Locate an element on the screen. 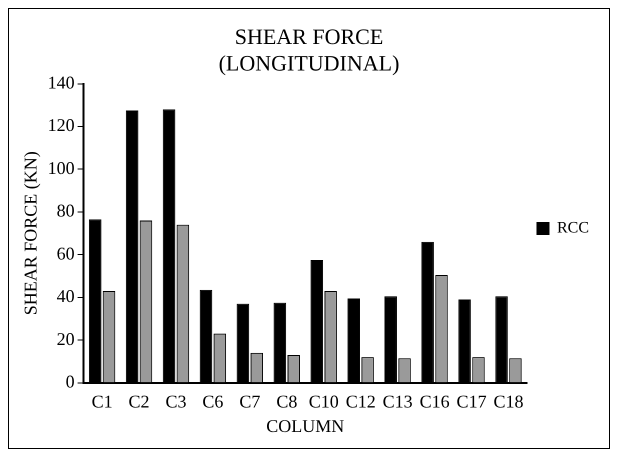  x-tick-label: C18 is located at coordinates (509, 401).